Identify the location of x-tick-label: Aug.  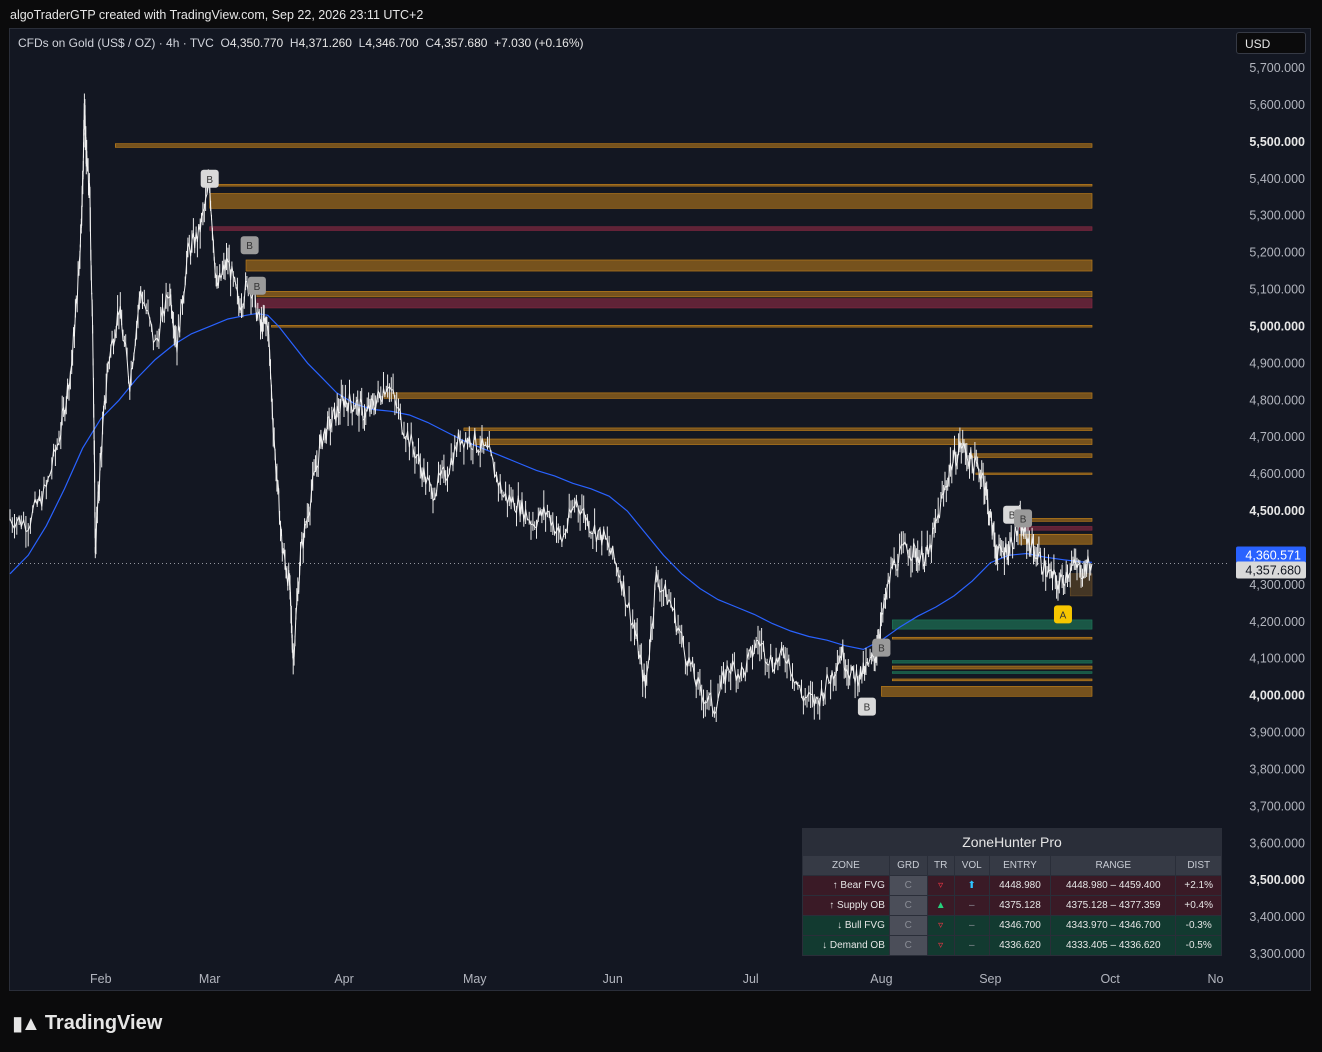
(881, 979).